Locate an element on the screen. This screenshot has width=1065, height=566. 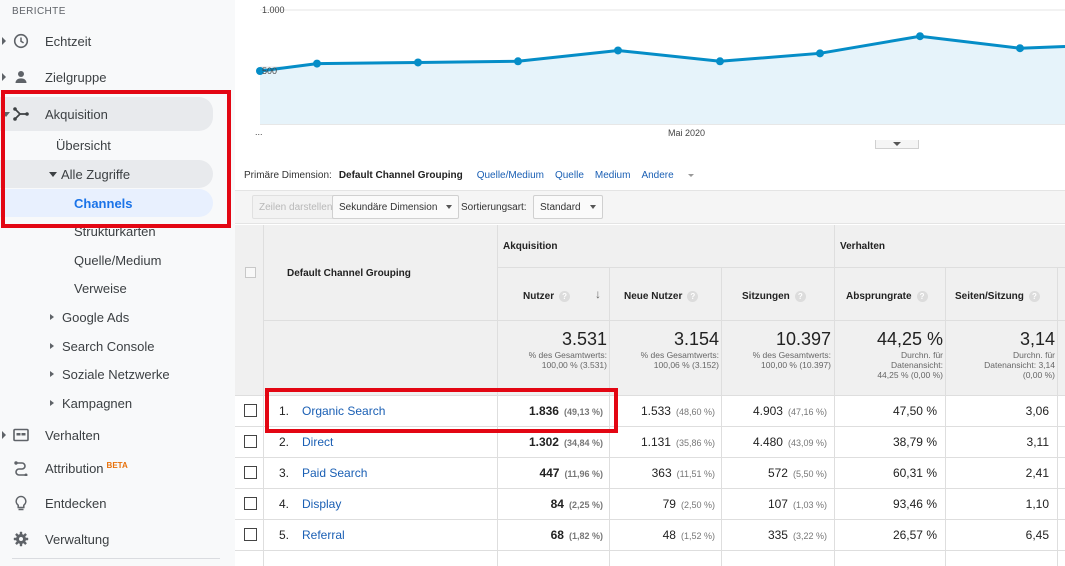
y-axis-label-mid: 500 is located at coordinates (270, 71).